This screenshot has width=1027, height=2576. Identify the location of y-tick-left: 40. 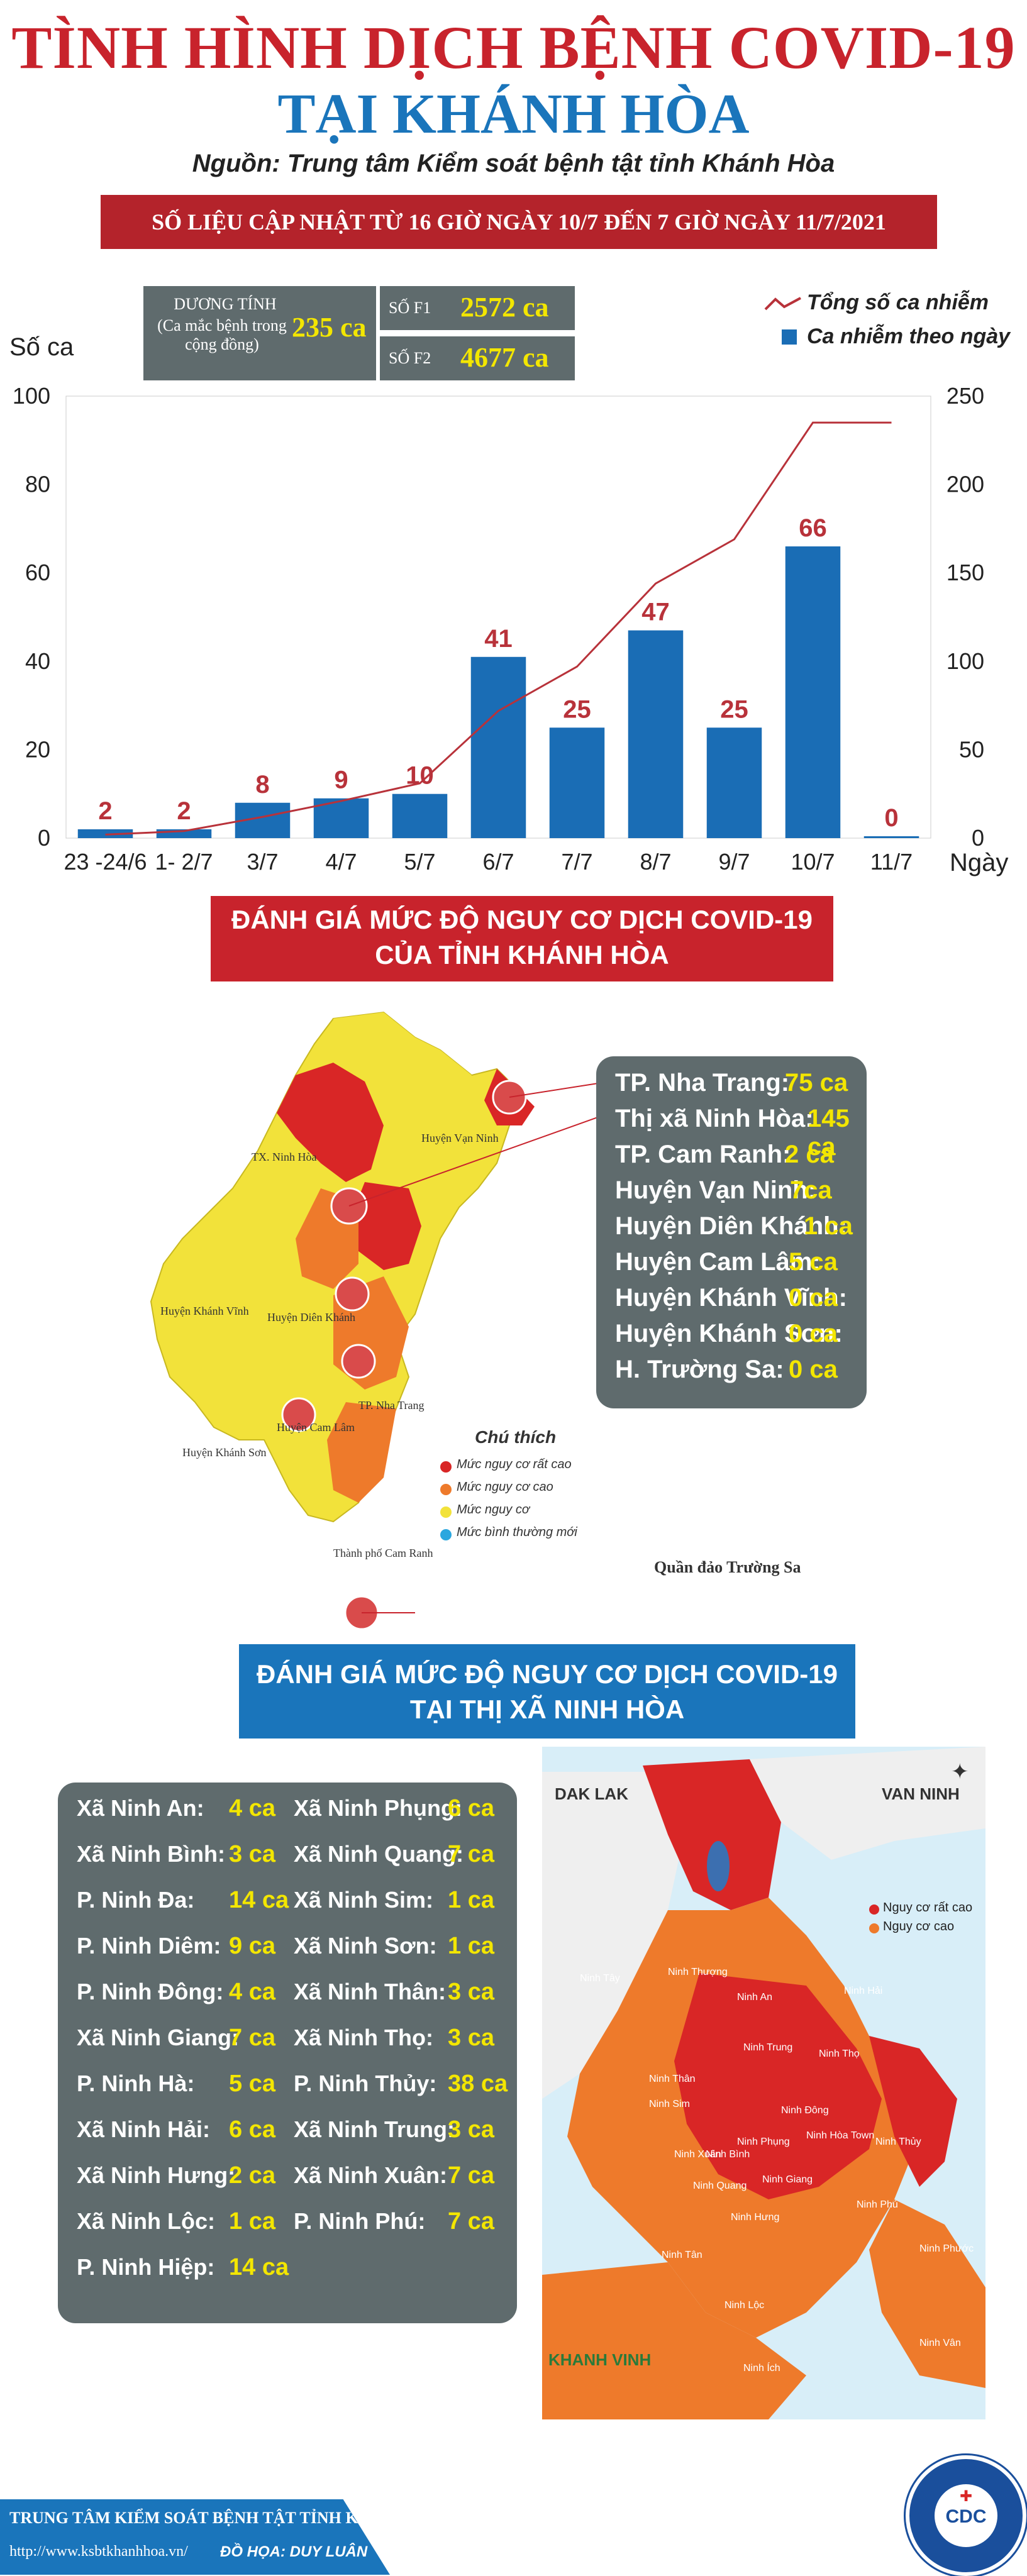
(37, 661).